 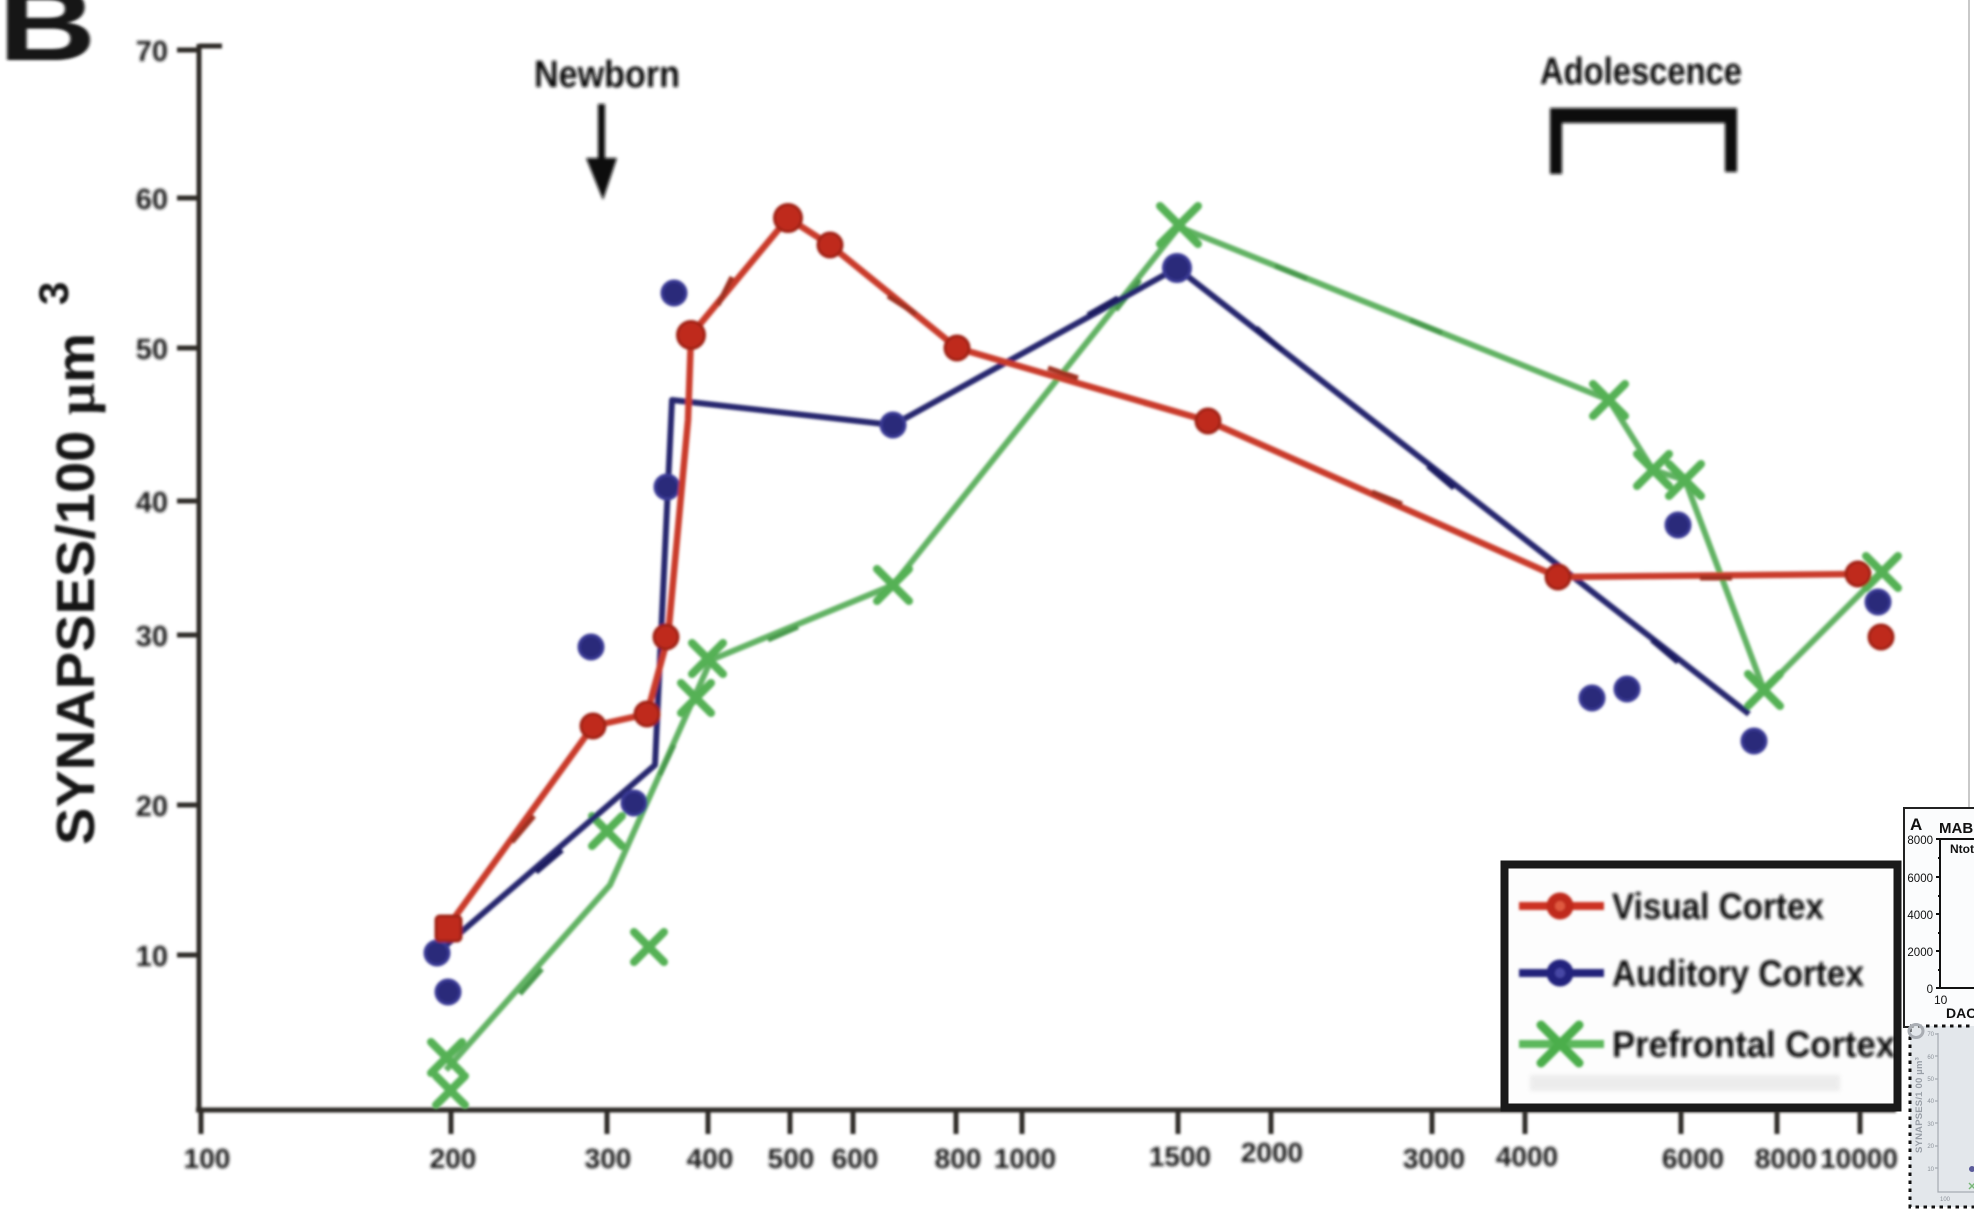 I want to click on svg-text: Auditory Cortex, so click(x=1738, y=973).